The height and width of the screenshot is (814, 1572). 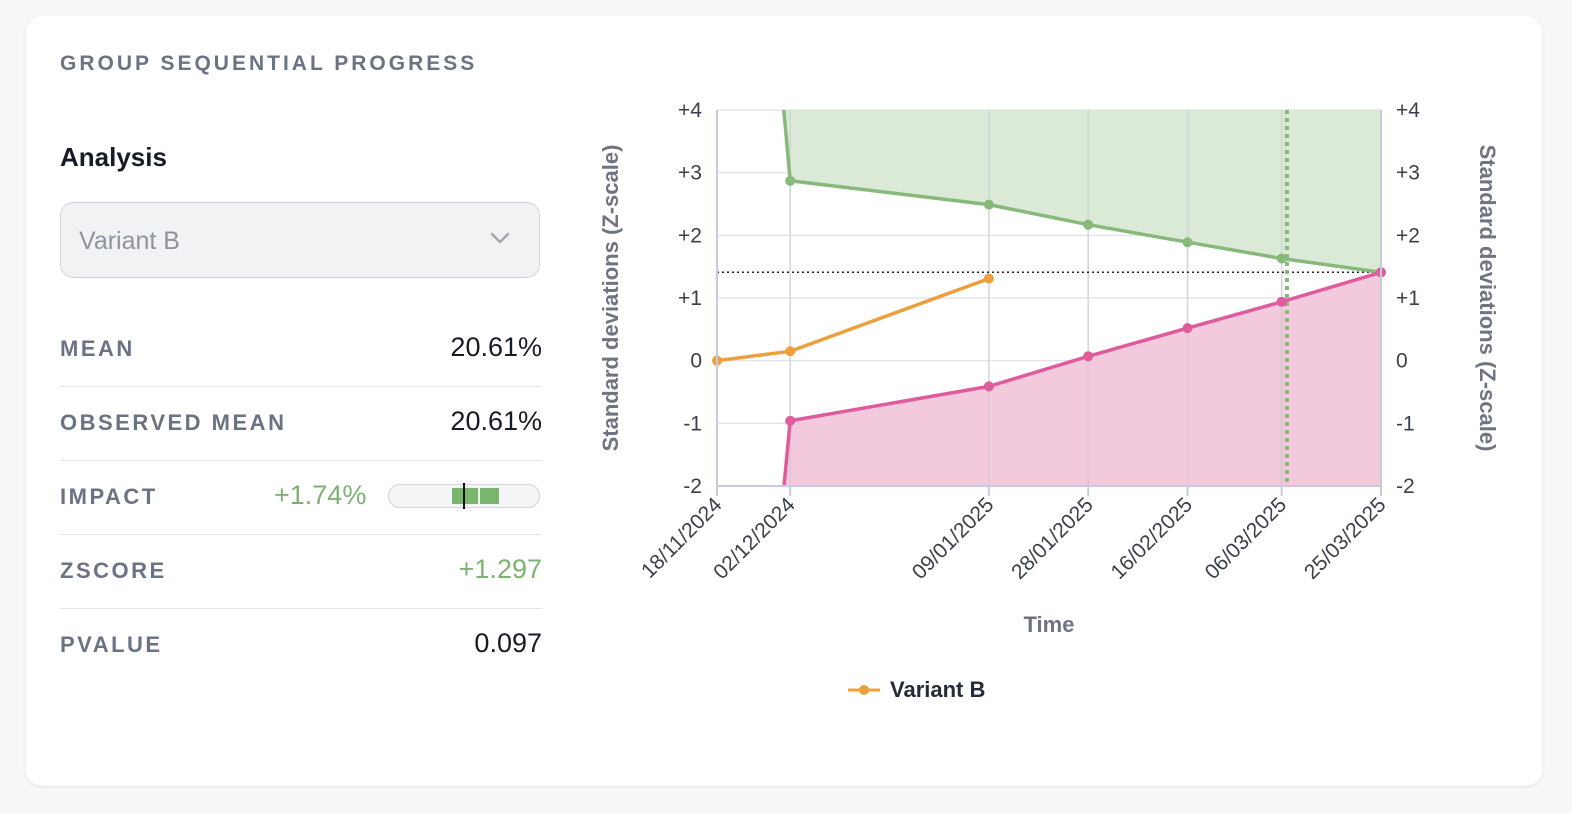 What do you see at coordinates (690, 173) in the screenshot?
I see `y-tick-label-left: +3` at bounding box center [690, 173].